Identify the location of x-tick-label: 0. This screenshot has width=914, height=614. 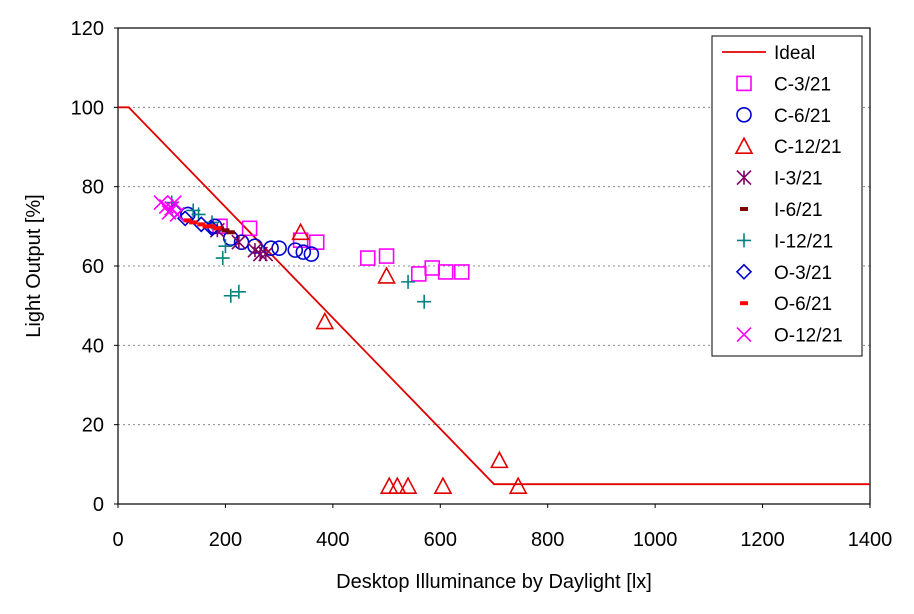
(117, 540).